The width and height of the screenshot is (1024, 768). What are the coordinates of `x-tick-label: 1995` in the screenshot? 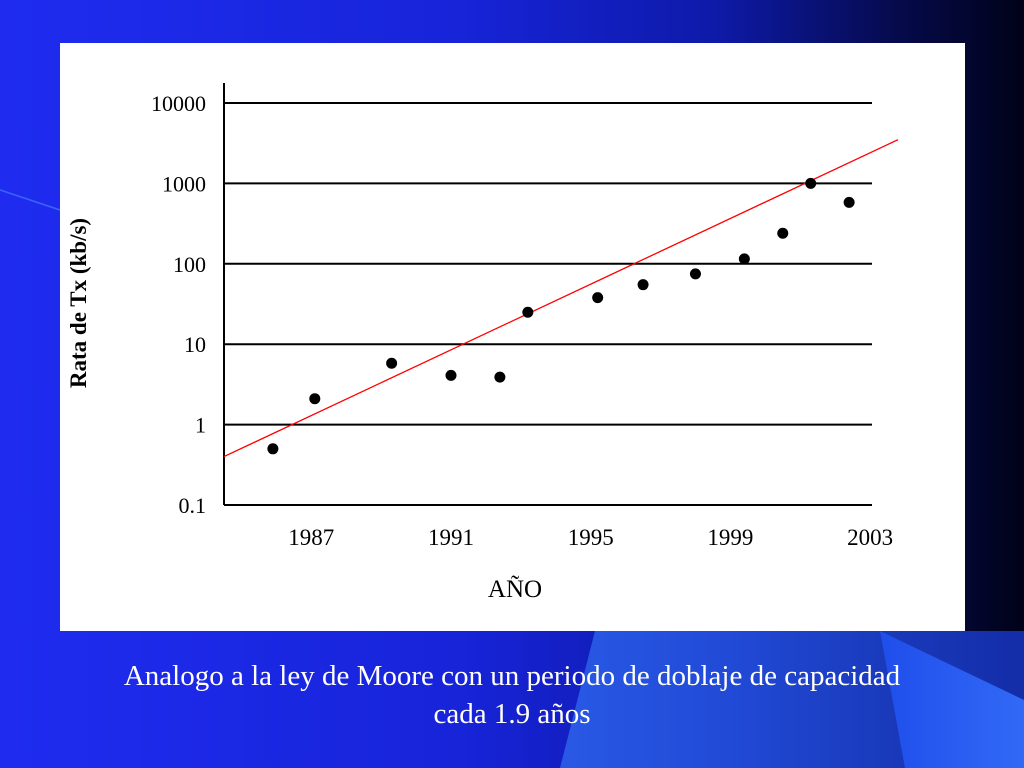 It's located at (591, 537).